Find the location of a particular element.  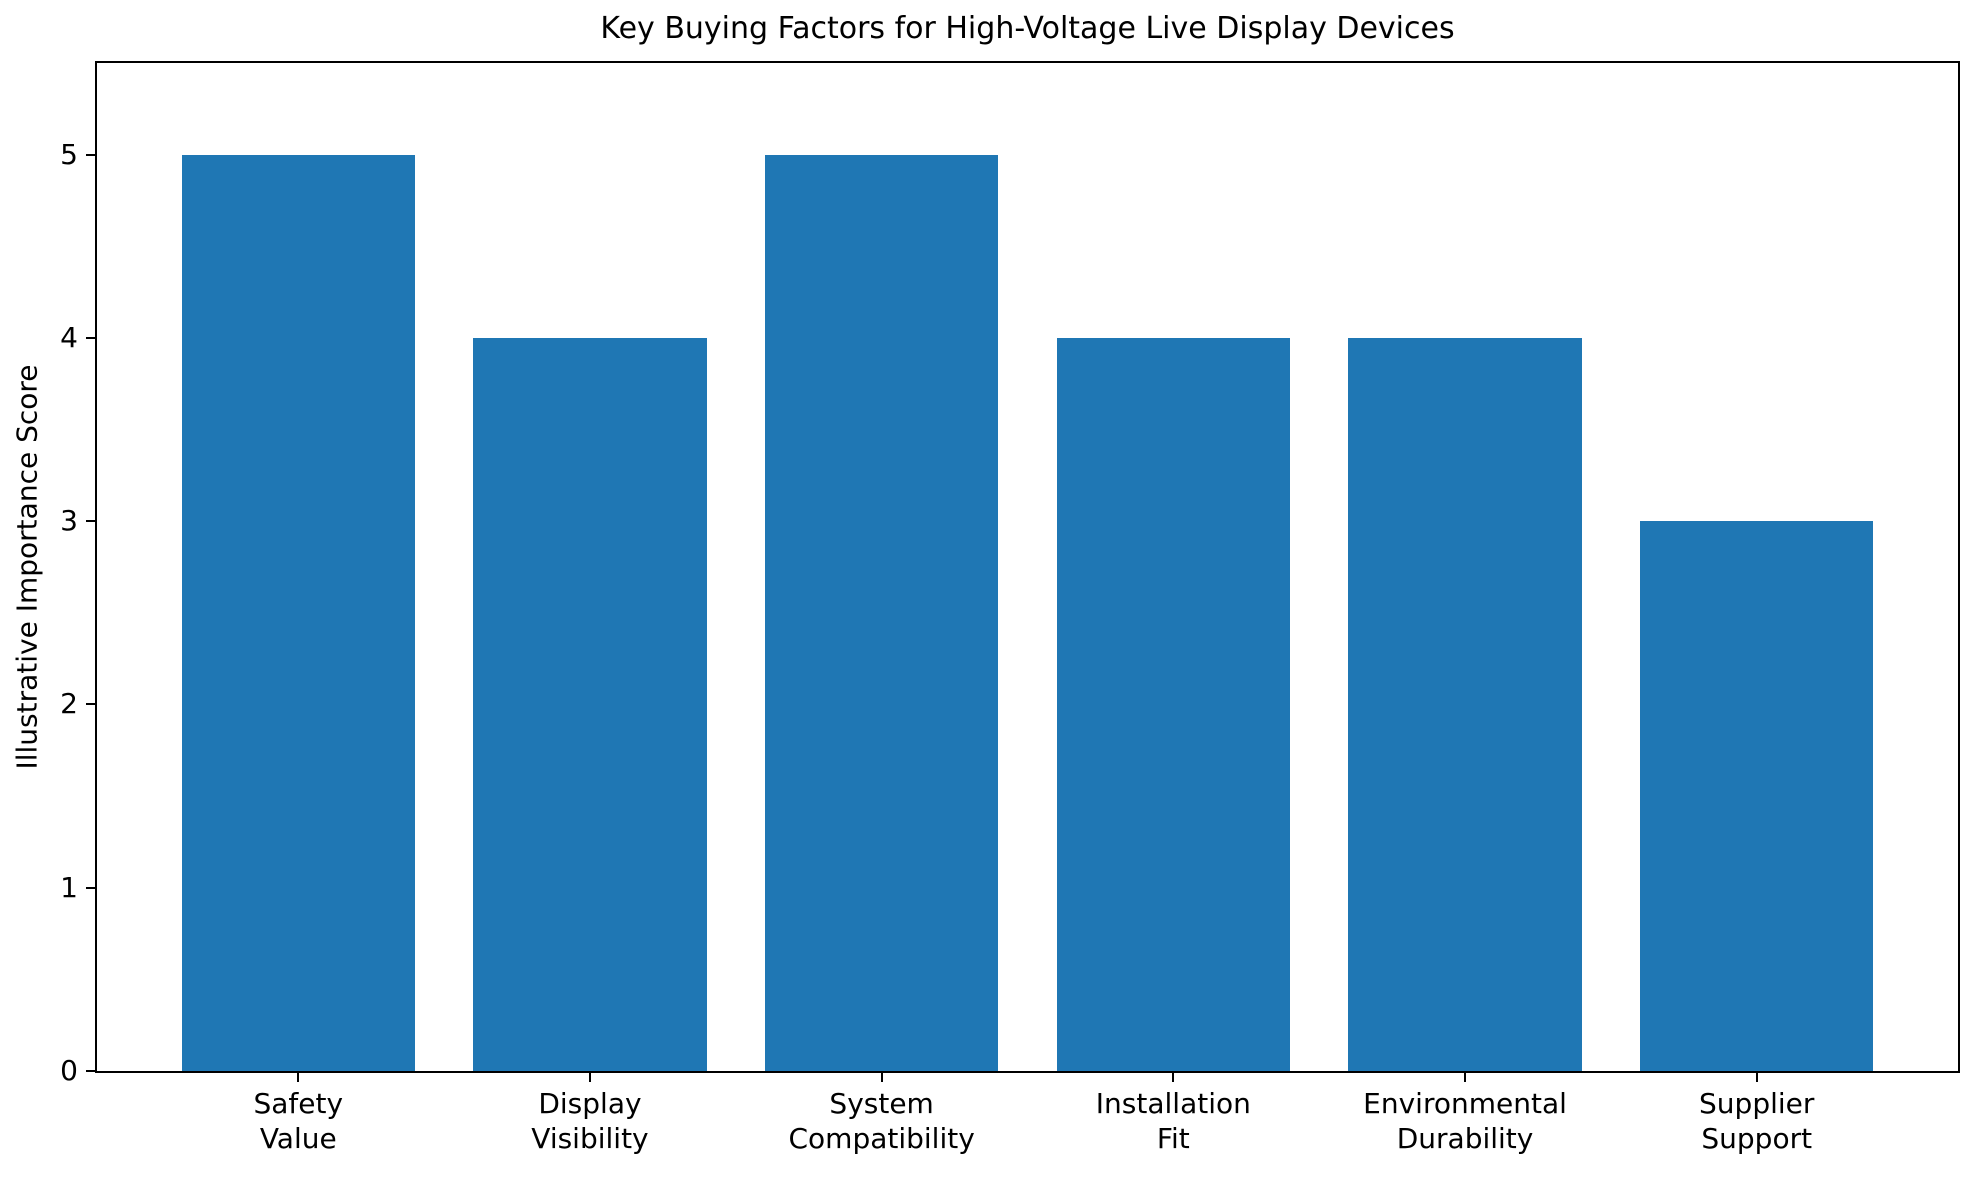

y-tick-label: 1 is located at coordinates (69, 887).